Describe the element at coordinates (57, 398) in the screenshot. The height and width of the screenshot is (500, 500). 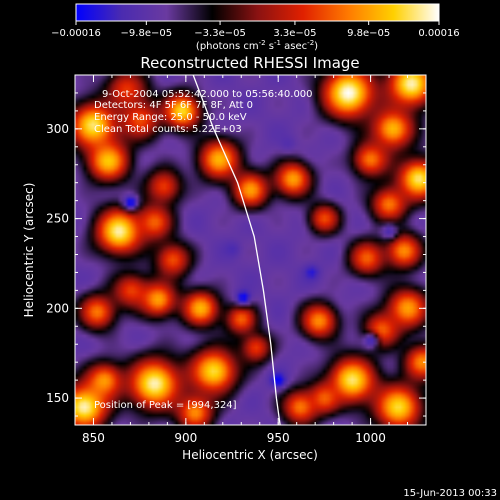
I see `y-tick-label: 150` at that location.